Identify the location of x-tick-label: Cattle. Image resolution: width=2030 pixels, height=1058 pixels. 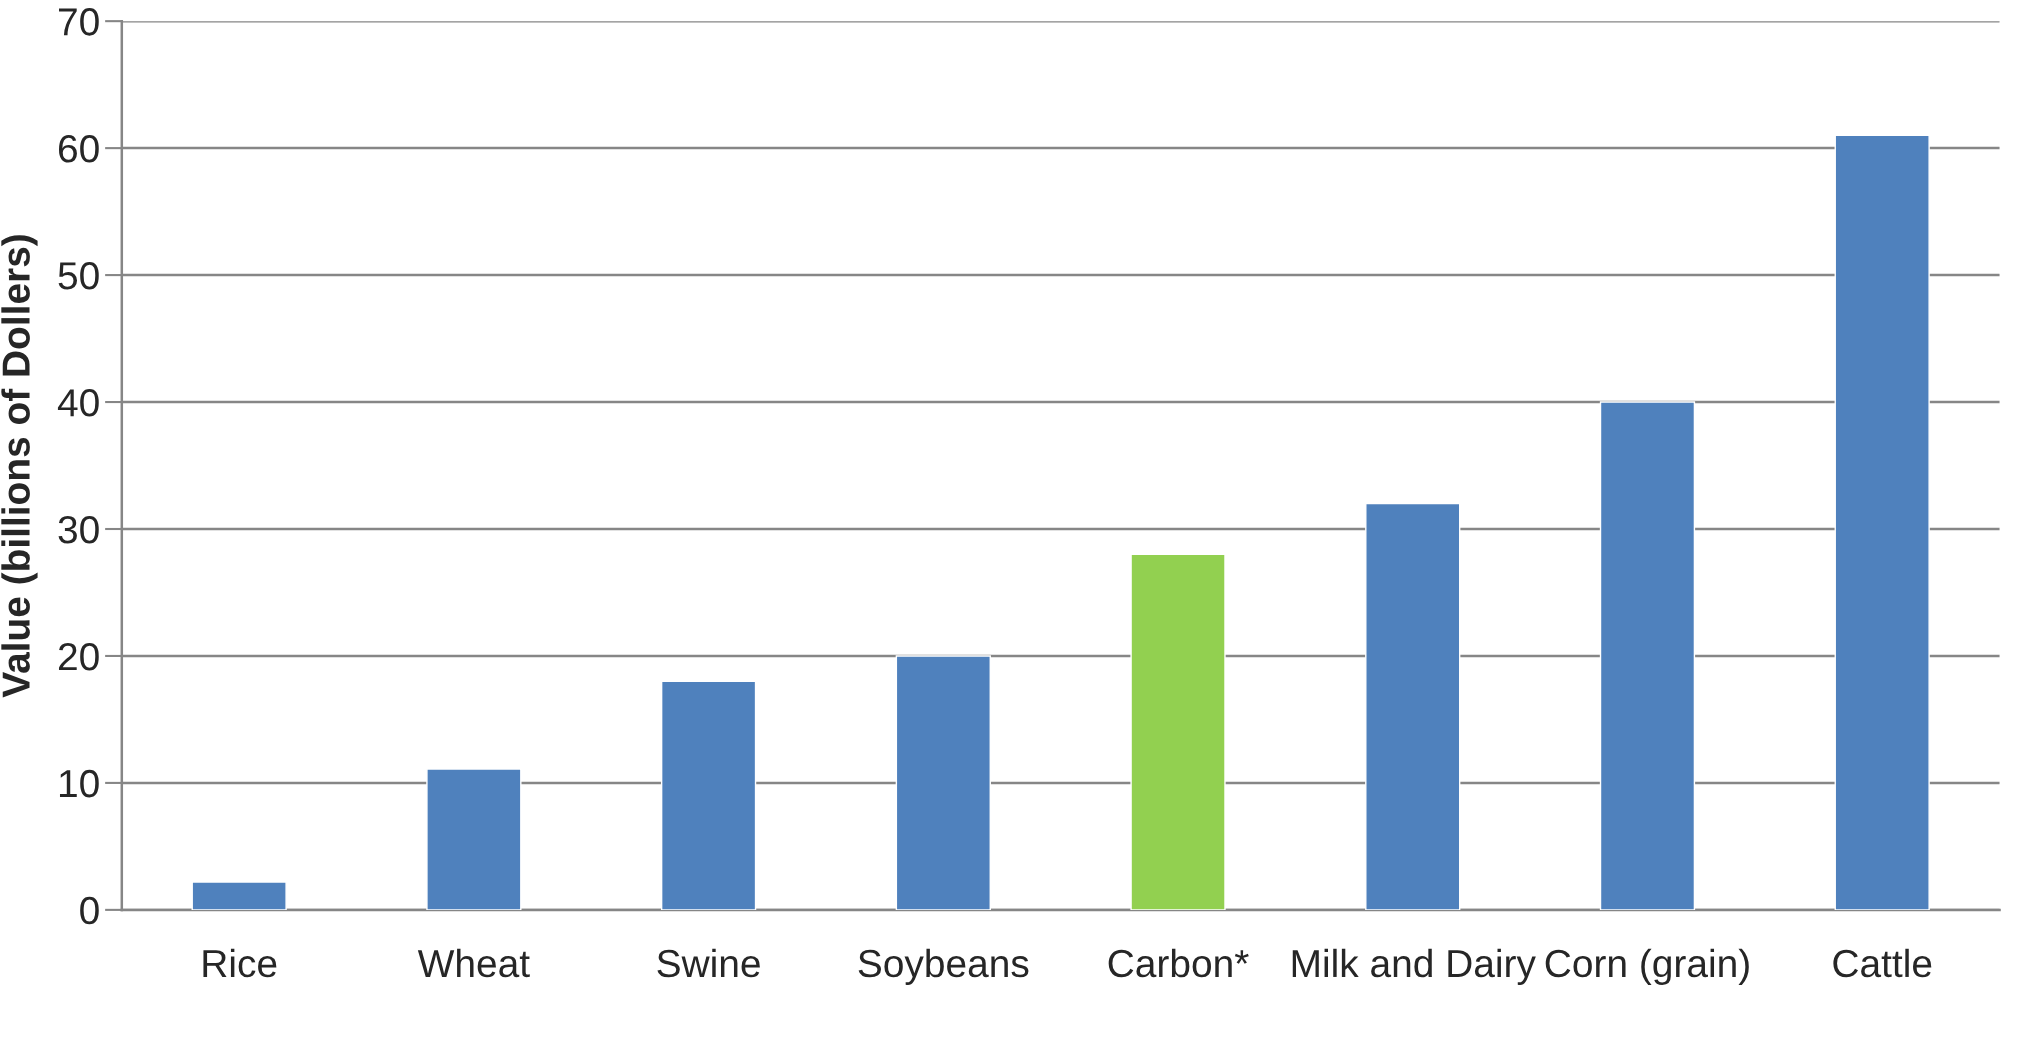
(1882, 963).